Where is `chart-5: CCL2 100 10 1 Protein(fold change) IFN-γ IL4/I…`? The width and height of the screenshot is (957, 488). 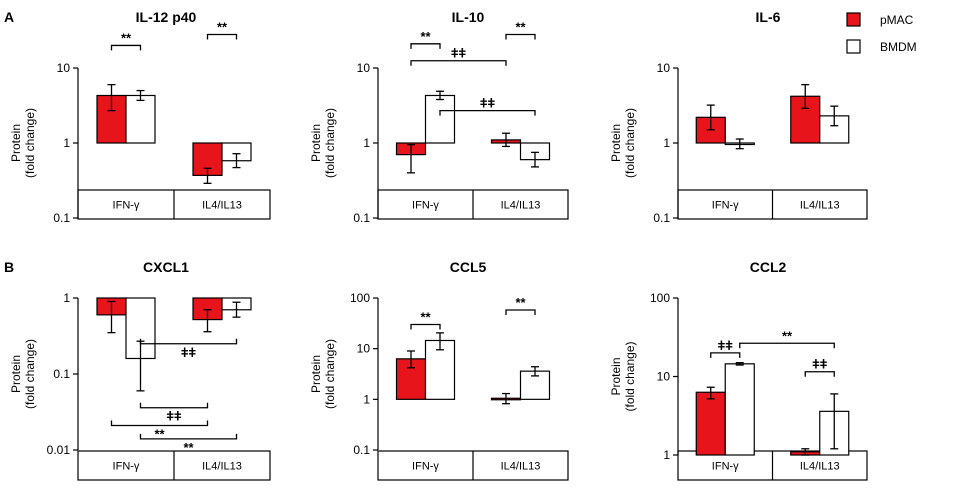 chart-5: CCL2 100 10 1 Protein(fold change) IFN-γ IL4/I… is located at coordinates (738, 370).